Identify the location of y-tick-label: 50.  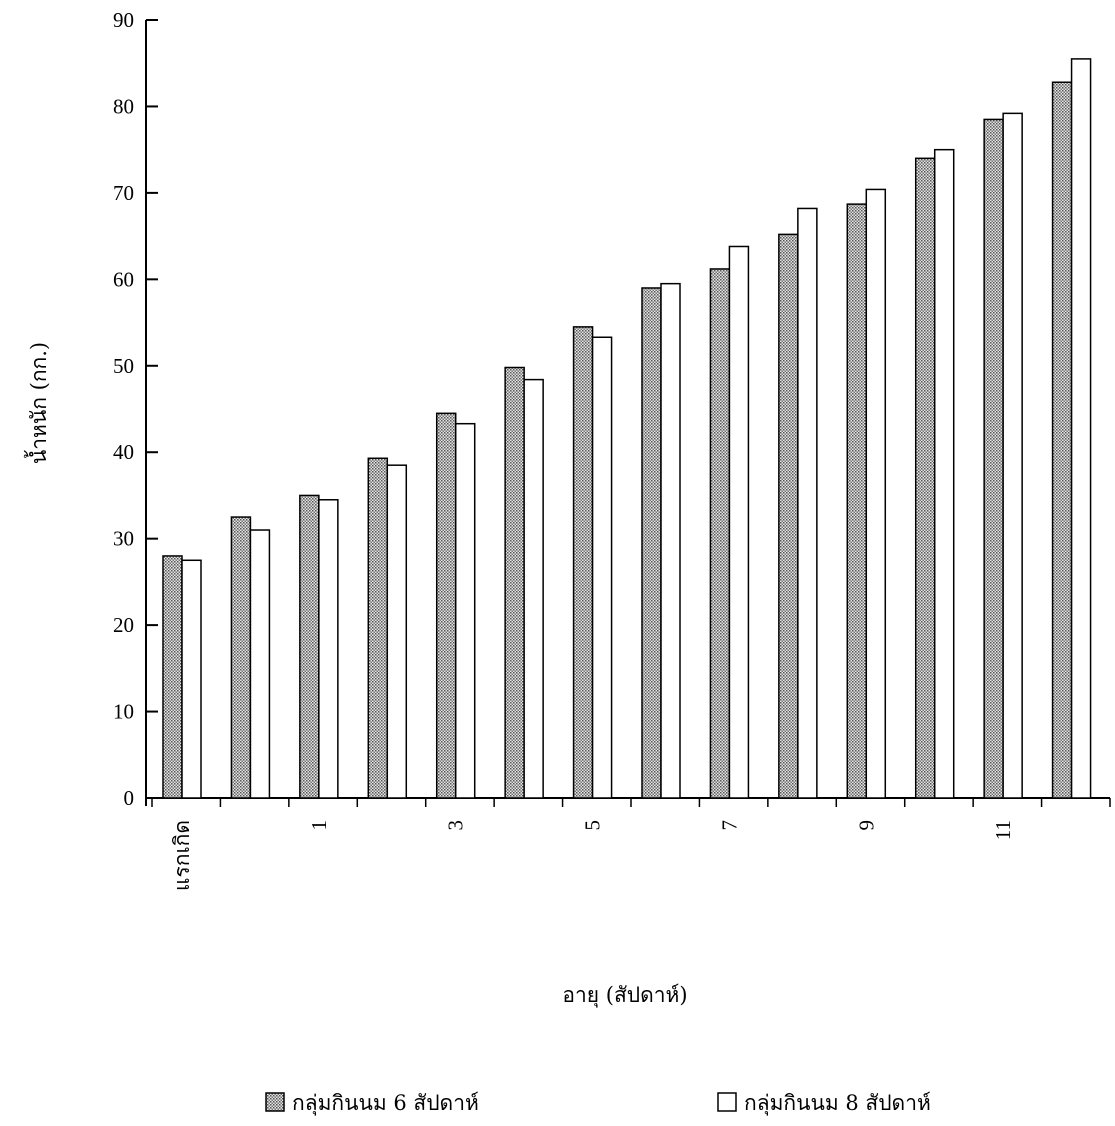
(123, 366).